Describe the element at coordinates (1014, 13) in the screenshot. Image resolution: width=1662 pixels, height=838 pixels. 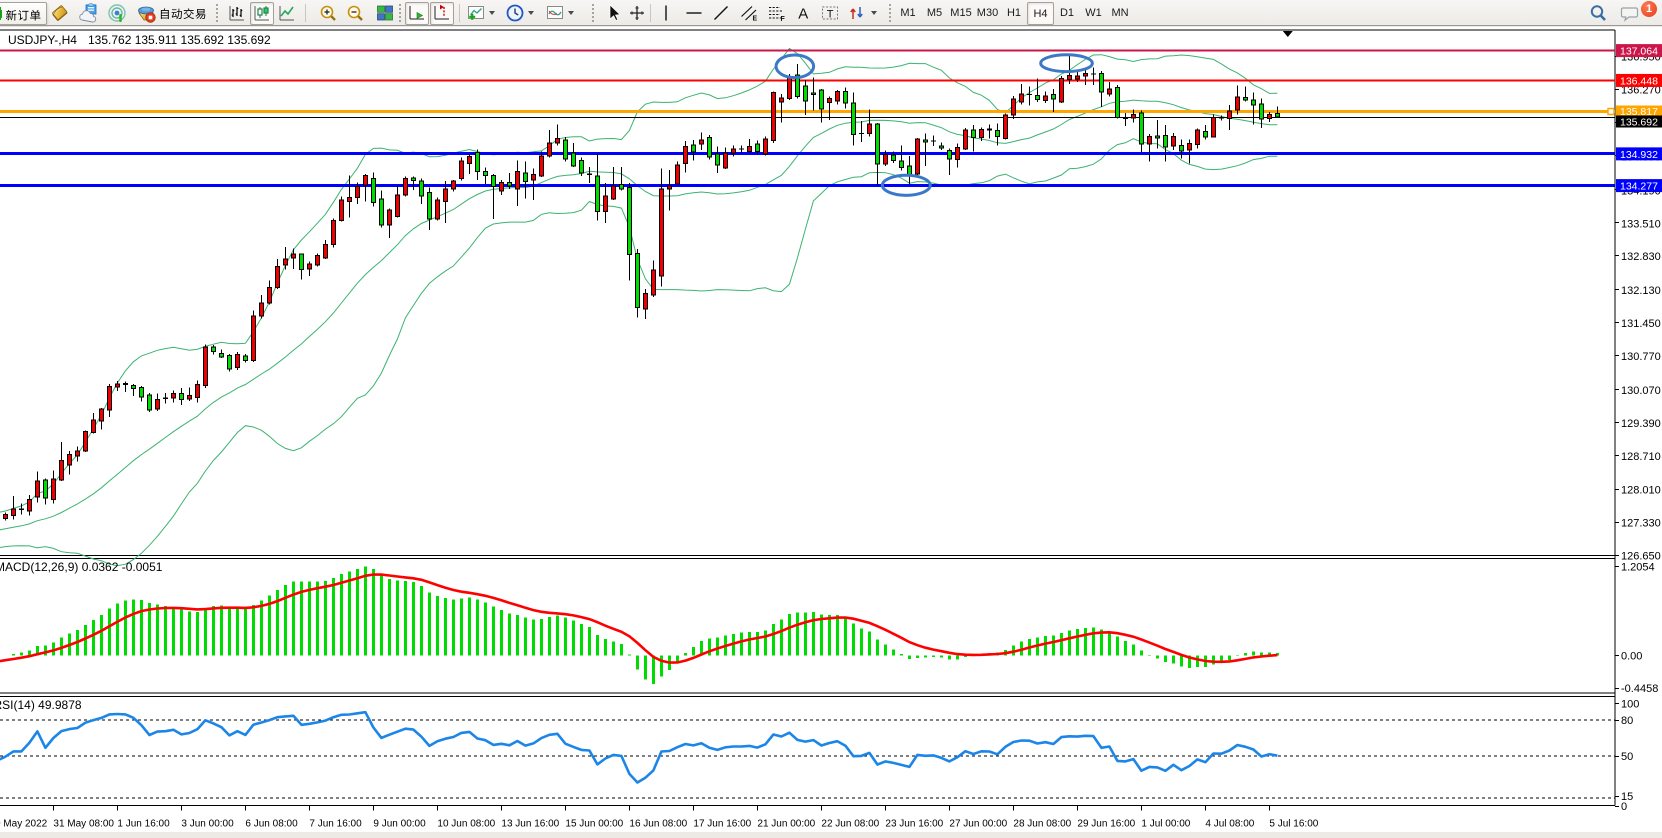
I see `timeframe-button-H1: H1` at that location.